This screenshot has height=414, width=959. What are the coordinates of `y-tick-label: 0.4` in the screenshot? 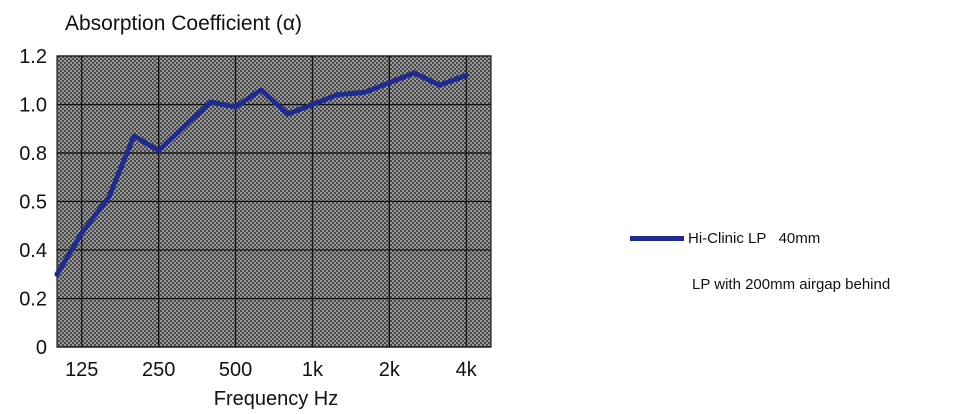 It's located at (33, 251).